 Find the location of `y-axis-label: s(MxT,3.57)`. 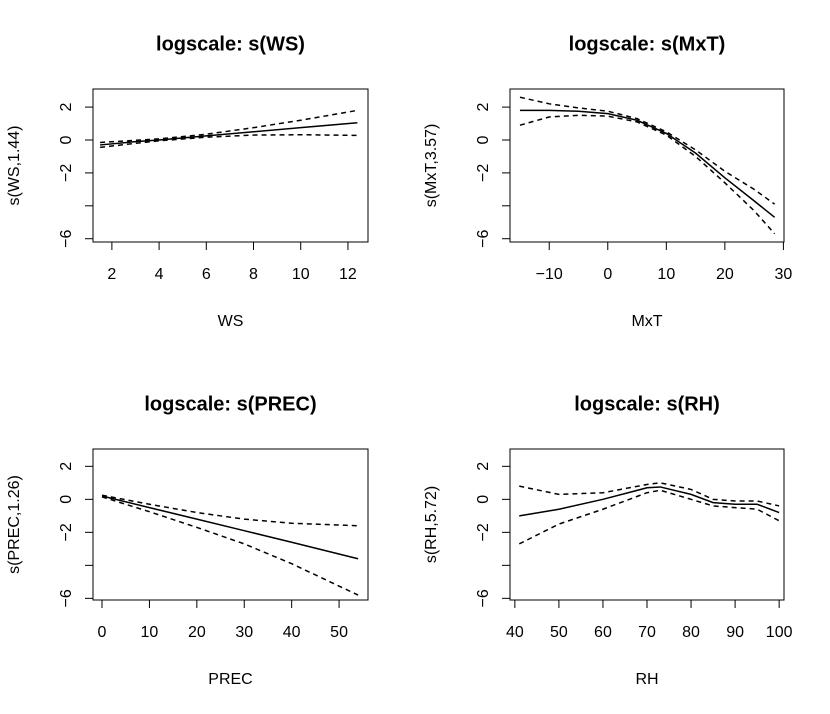

y-axis-label: s(MxT,3.57) is located at coordinates (431, 166).